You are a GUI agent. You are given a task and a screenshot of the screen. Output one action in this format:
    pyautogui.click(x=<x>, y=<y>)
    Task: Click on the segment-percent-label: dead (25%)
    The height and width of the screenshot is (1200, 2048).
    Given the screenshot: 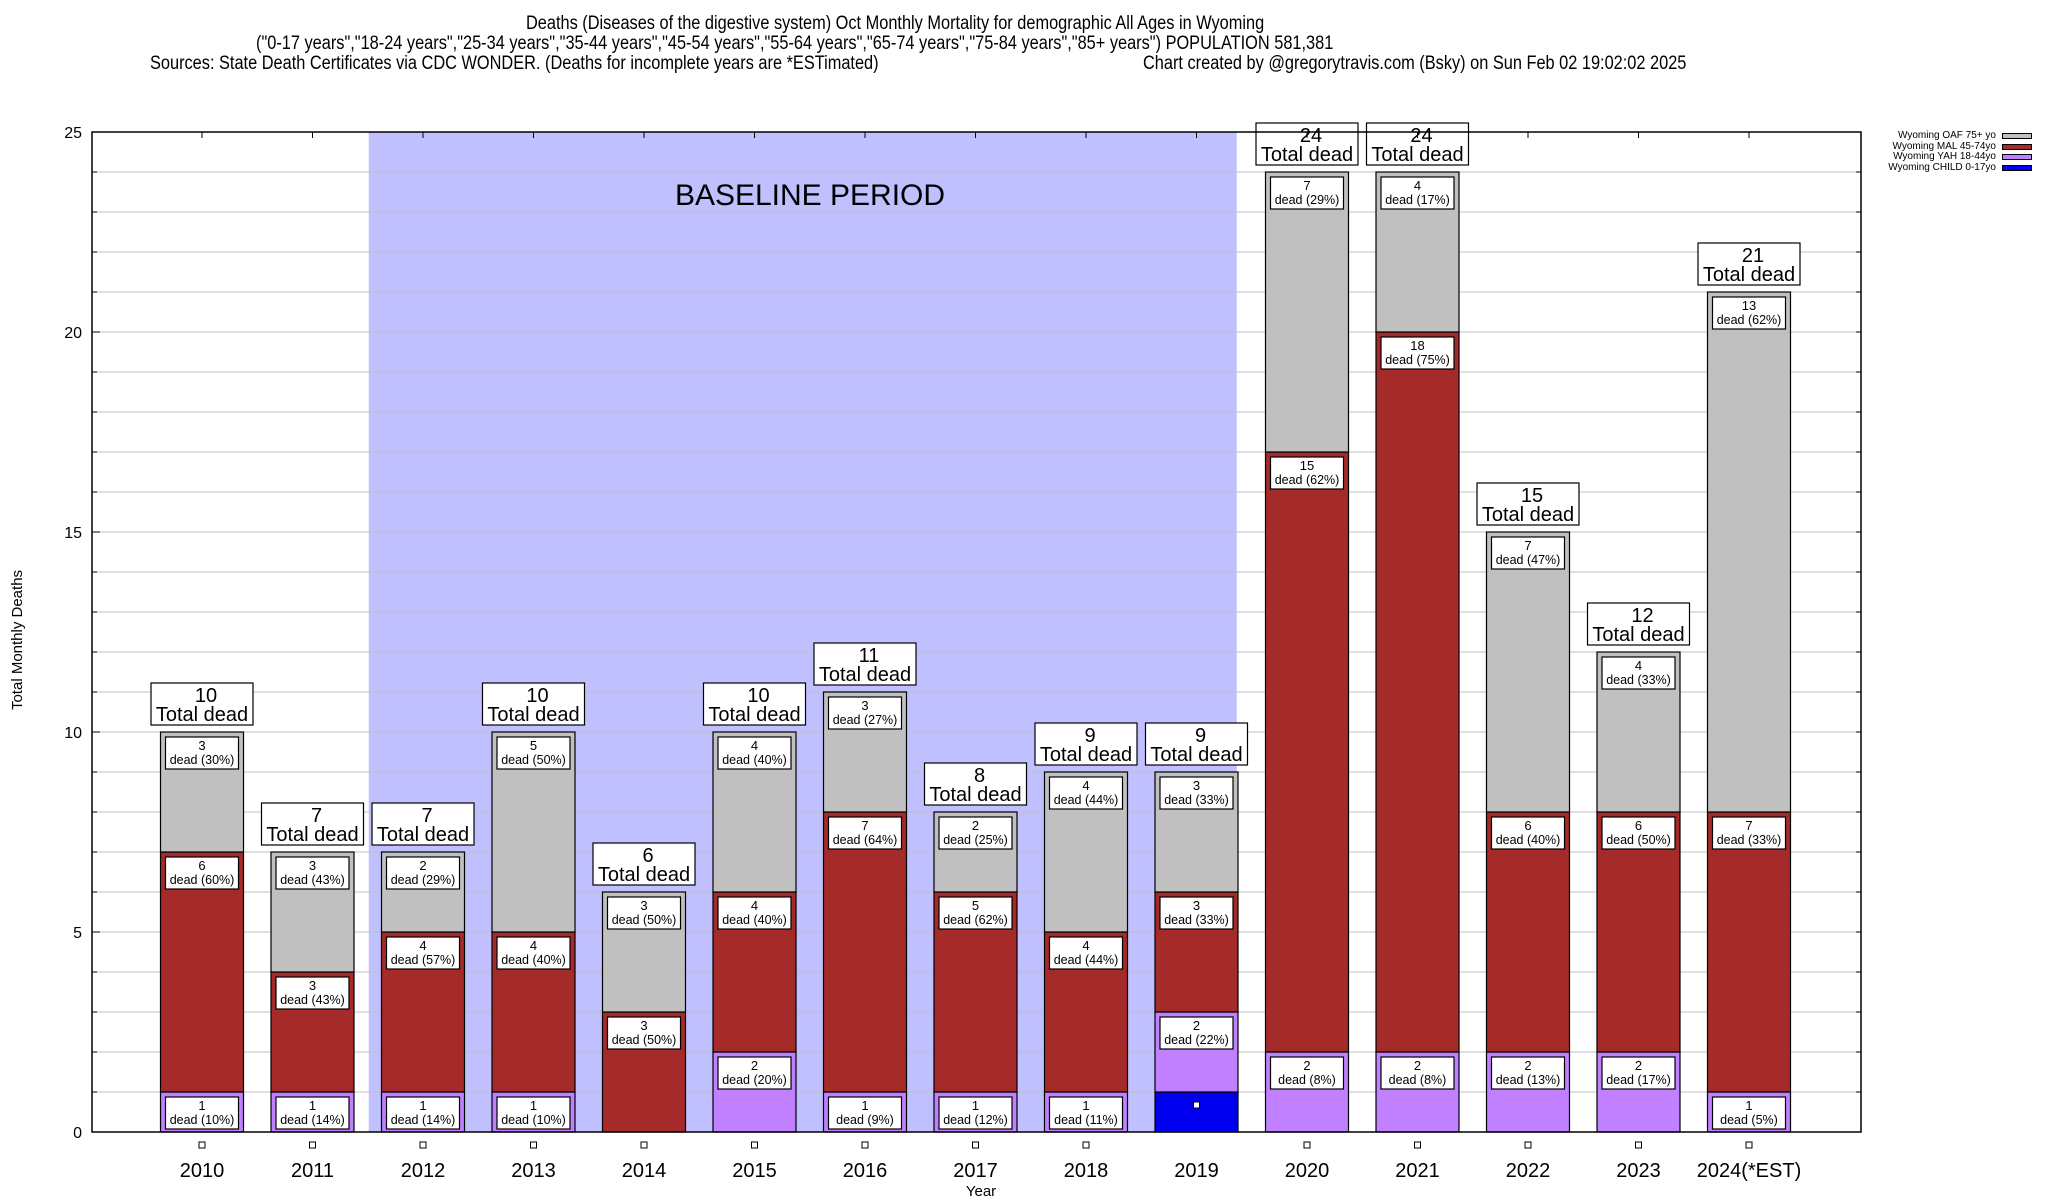 What is the action you would take?
    pyautogui.click(x=975, y=840)
    